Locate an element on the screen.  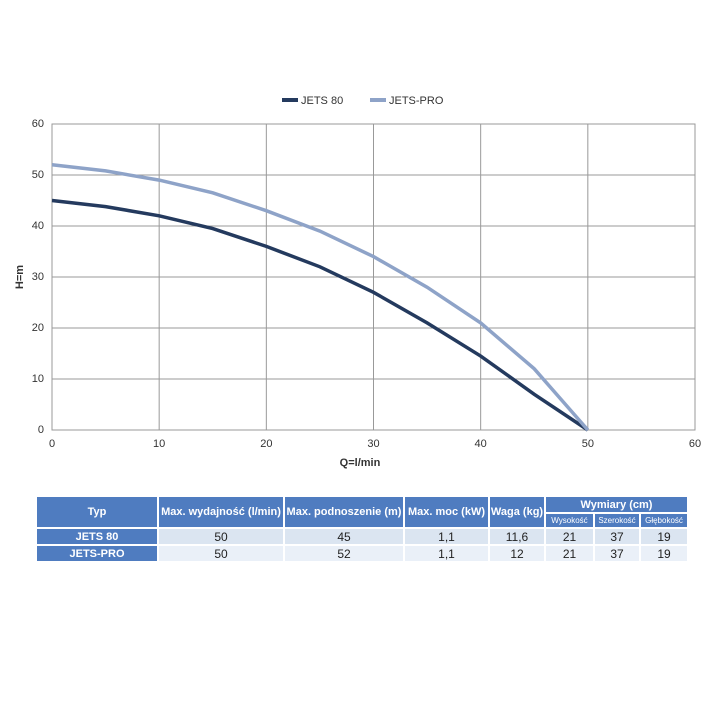
x-axis-label: Q=l/min is located at coordinates (360, 463).